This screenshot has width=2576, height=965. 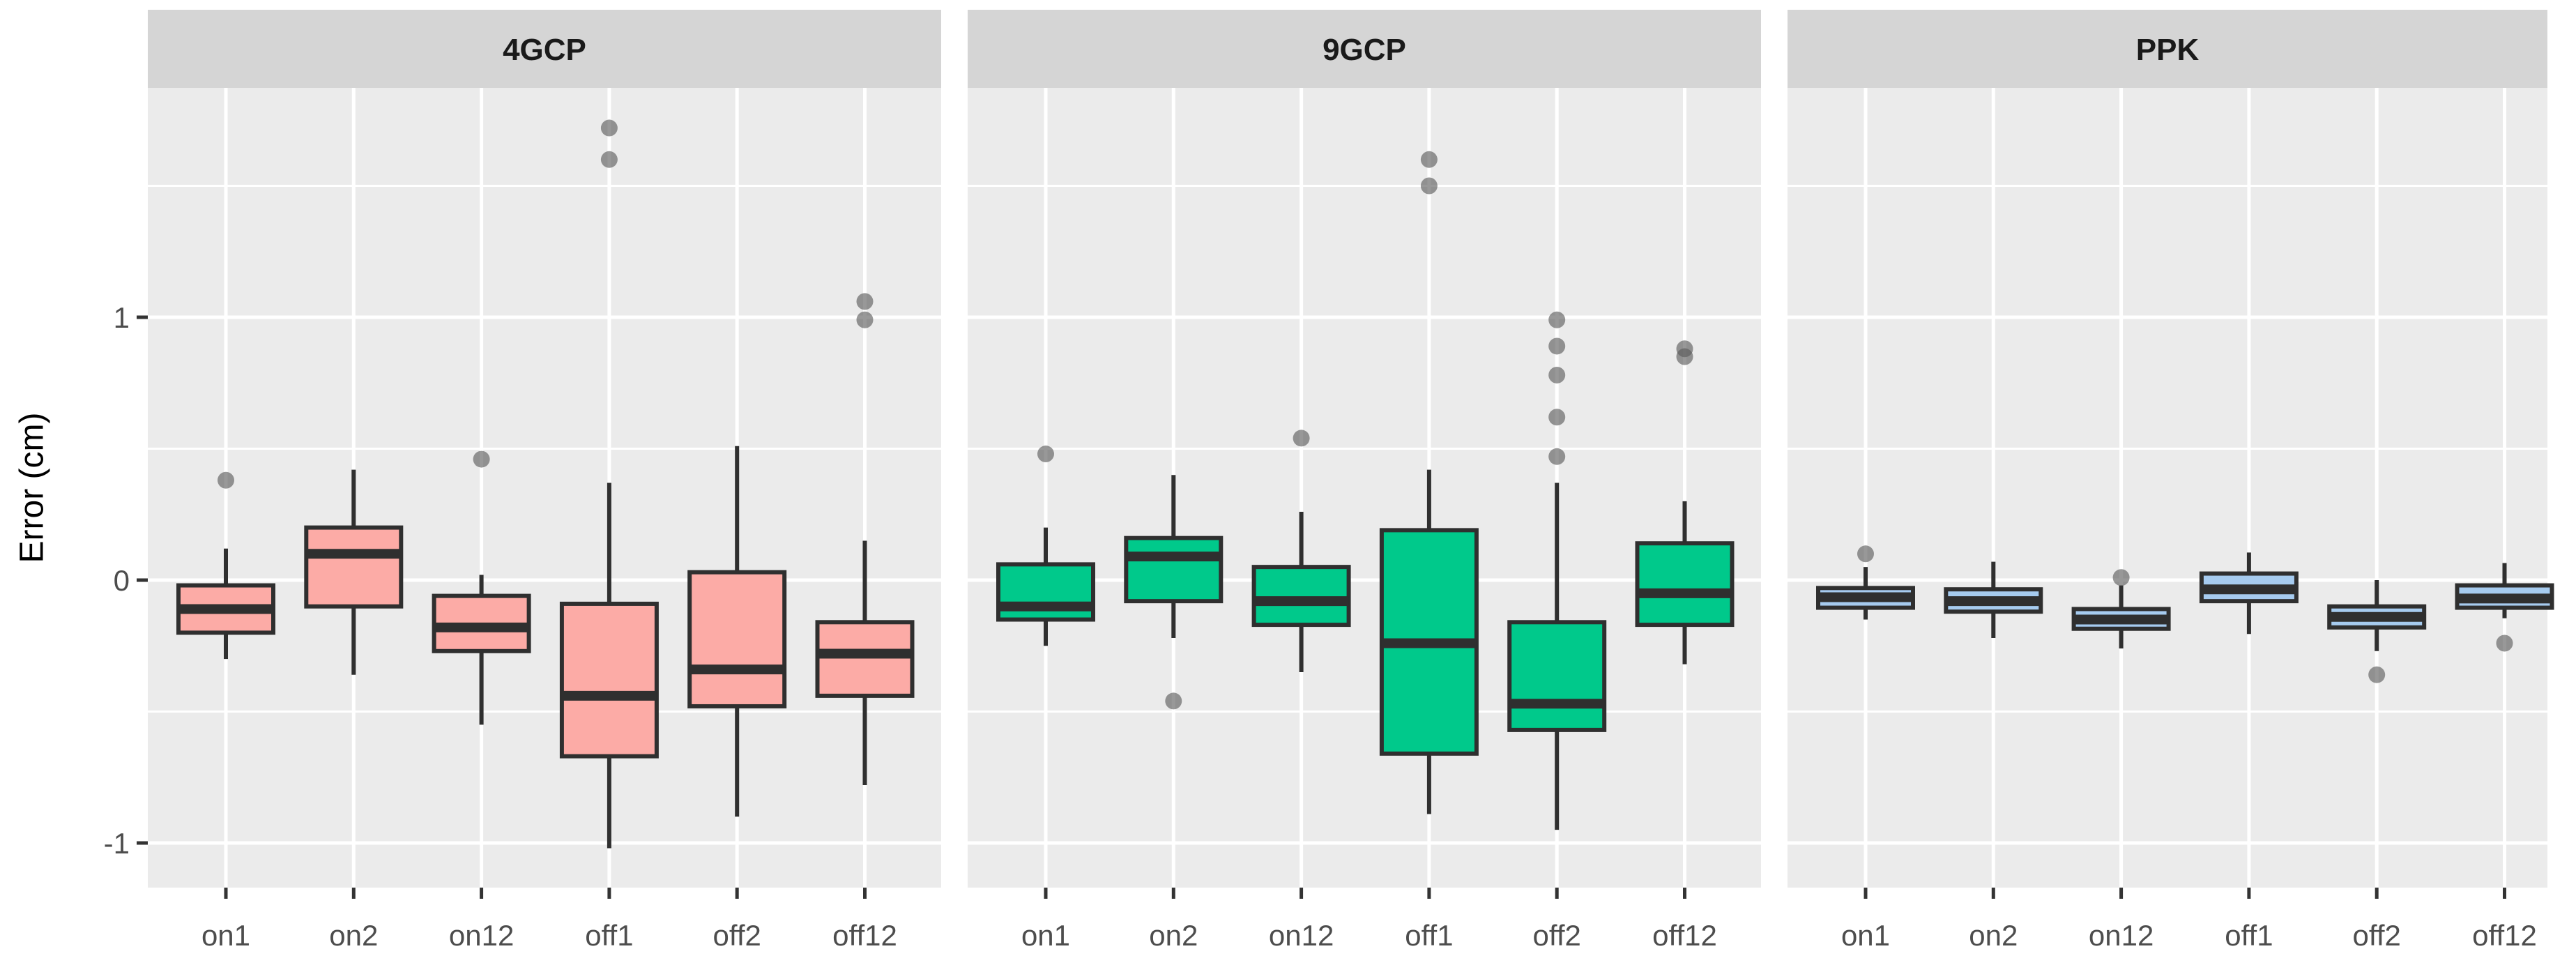 I want to click on box-PPK-off12, so click(x=2504, y=607).